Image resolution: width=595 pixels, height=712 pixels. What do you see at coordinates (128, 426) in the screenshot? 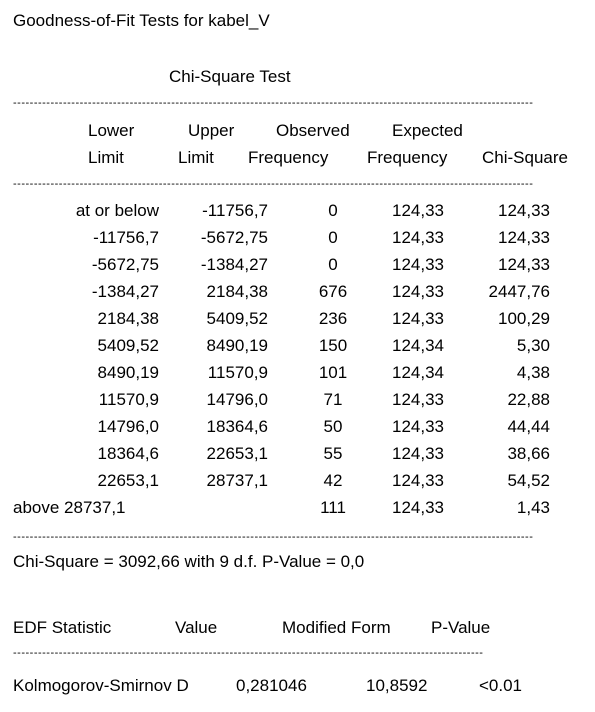
I see `lower-limit-cell: 14796,0` at bounding box center [128, 426].